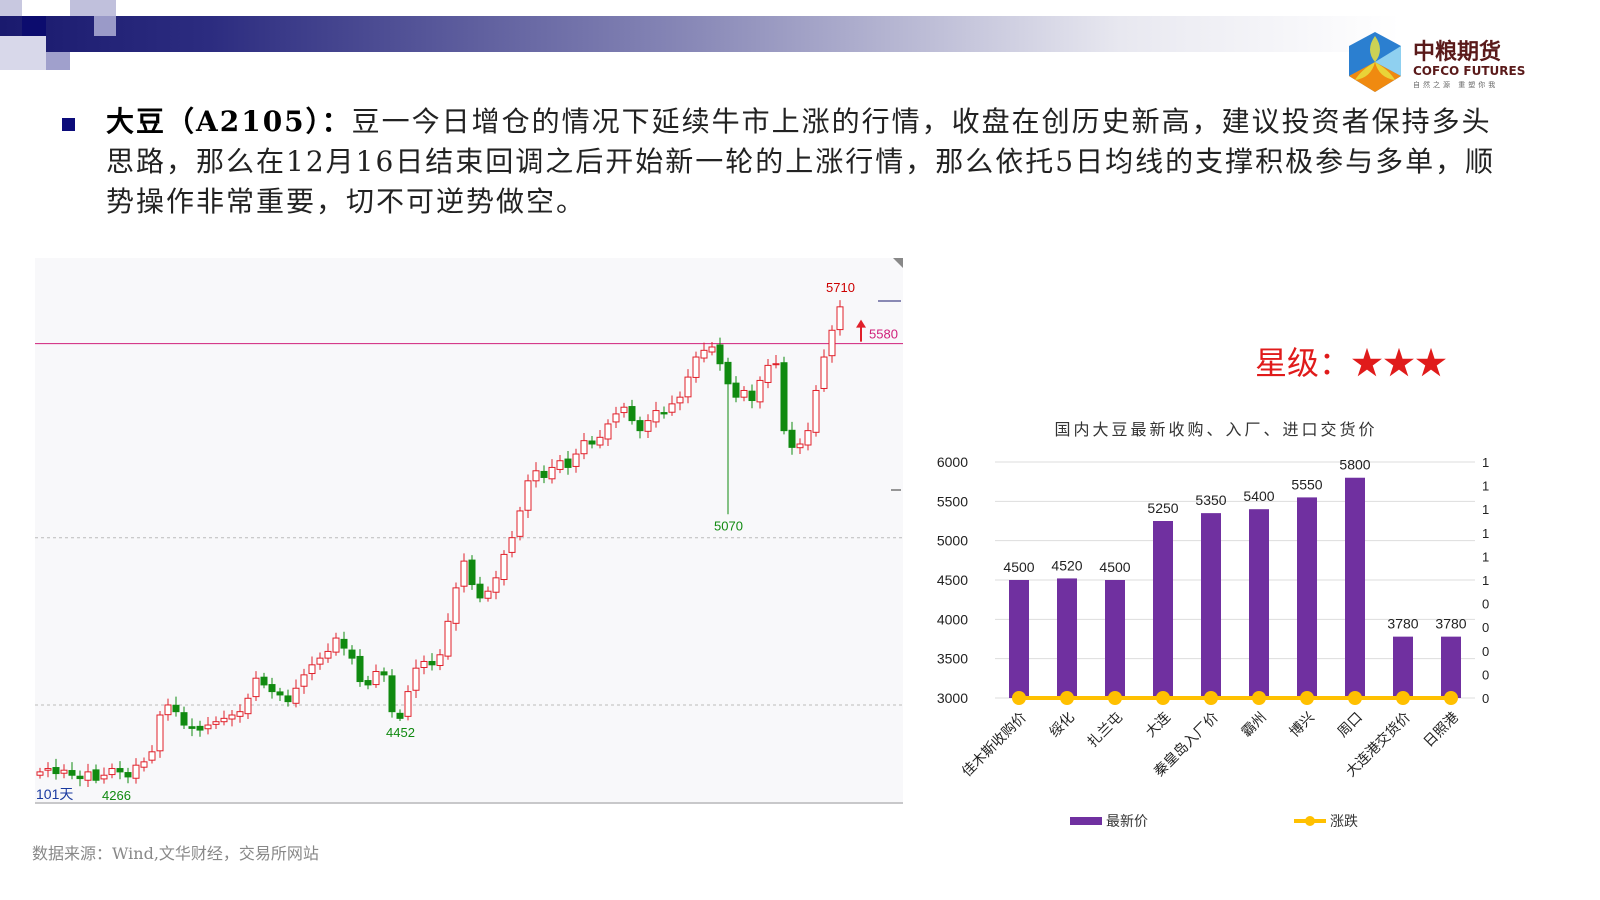  What do you see at coordinates (700, 34) in the screenshot?
I see `header-banner` at bounding box center [700, 34].